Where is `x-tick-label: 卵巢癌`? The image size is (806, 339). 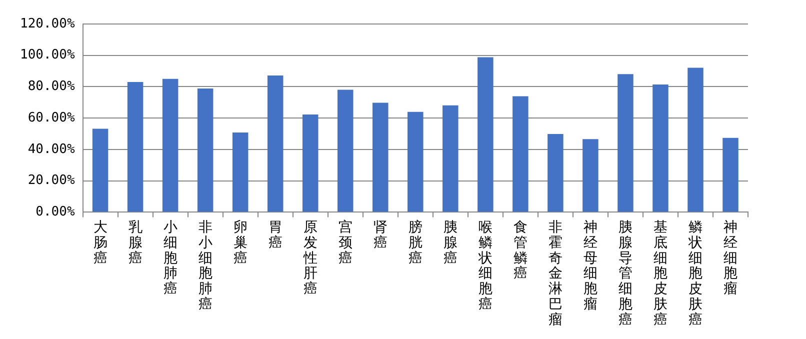
x-tick-label: 卵巢癌 is located at coordinates (240, 243).